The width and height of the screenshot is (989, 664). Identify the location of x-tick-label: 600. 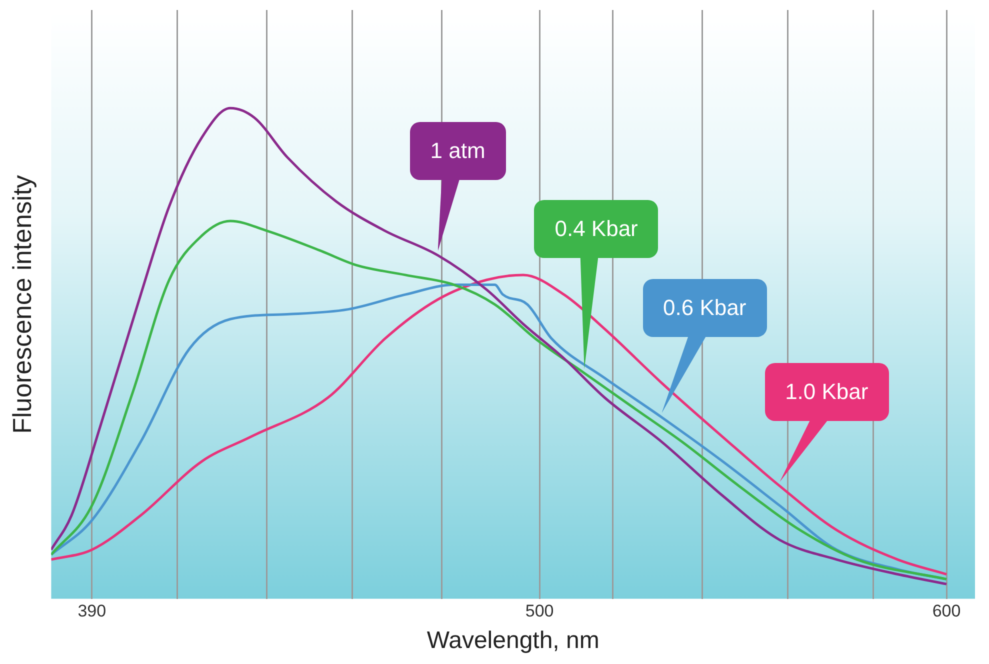
(946, 611).